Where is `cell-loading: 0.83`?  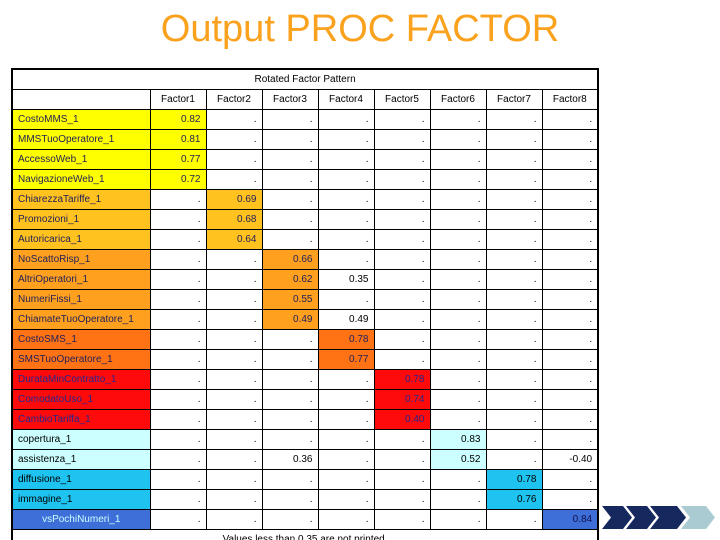
cell-loading: 0.83 is located at coordinates (458, 439).